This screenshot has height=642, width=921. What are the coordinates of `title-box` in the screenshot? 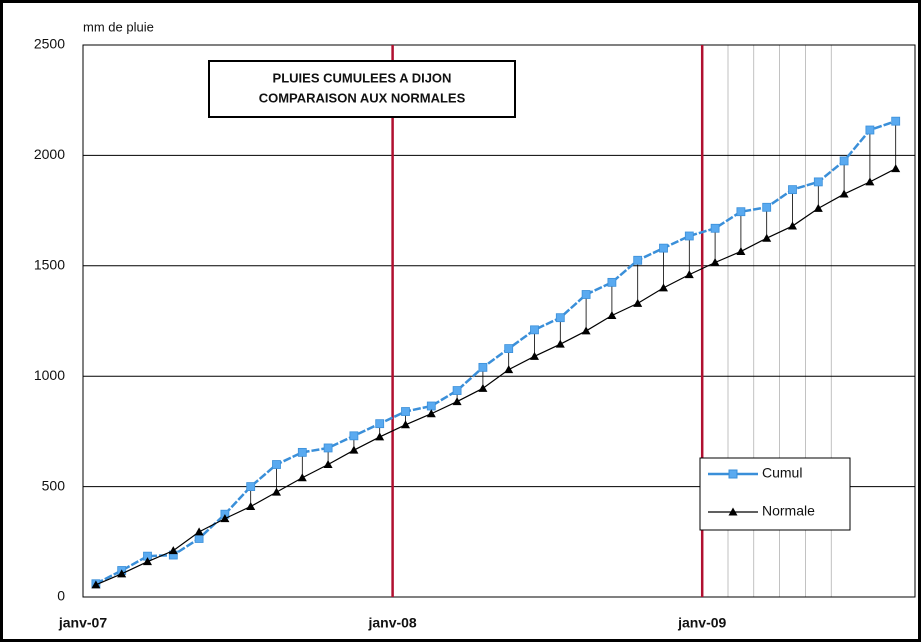 It's located at (362, 89).